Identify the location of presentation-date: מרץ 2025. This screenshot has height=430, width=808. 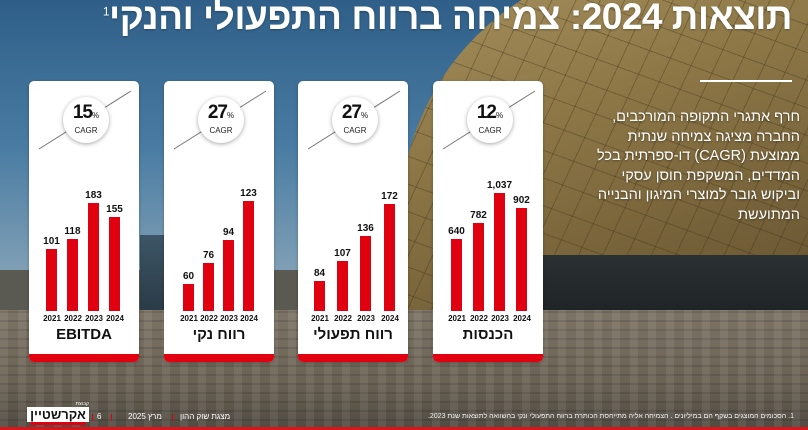
(145, 416).